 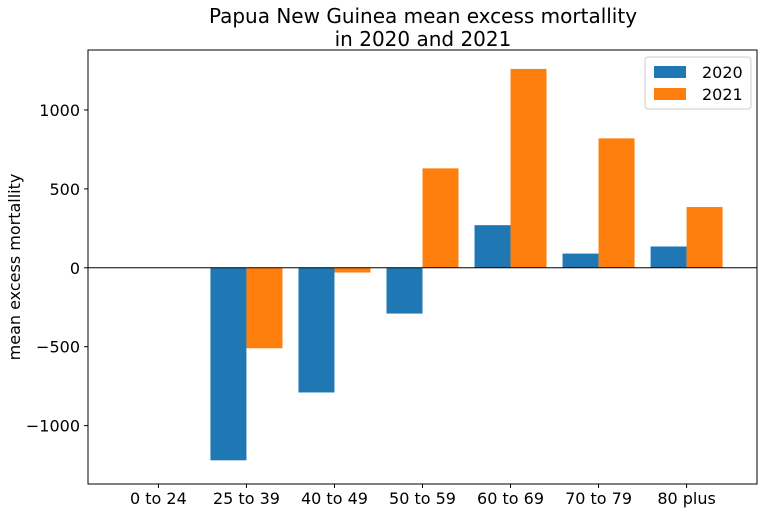 What do you see at coordinates (58, 347) in the screenshot?
I see `y-tick-label: −500` at bounding box center [58, 347].